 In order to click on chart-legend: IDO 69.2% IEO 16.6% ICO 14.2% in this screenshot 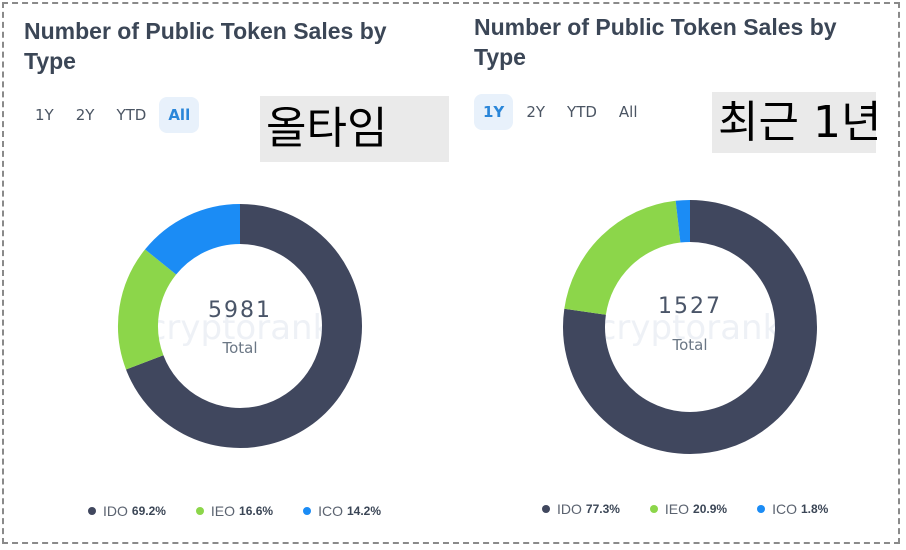, I will do `click(234, 511)`.